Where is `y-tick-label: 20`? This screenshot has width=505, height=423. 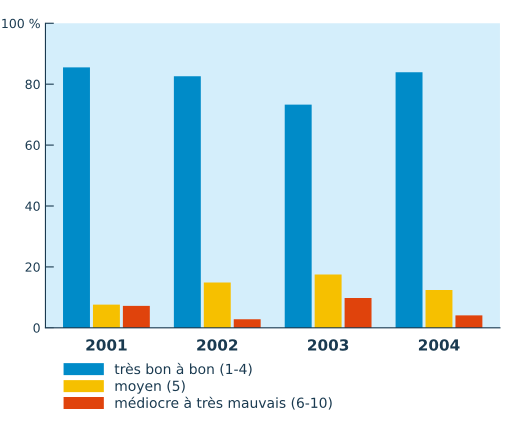
y-tick-label: 20 is located at coordinates (33, 267).